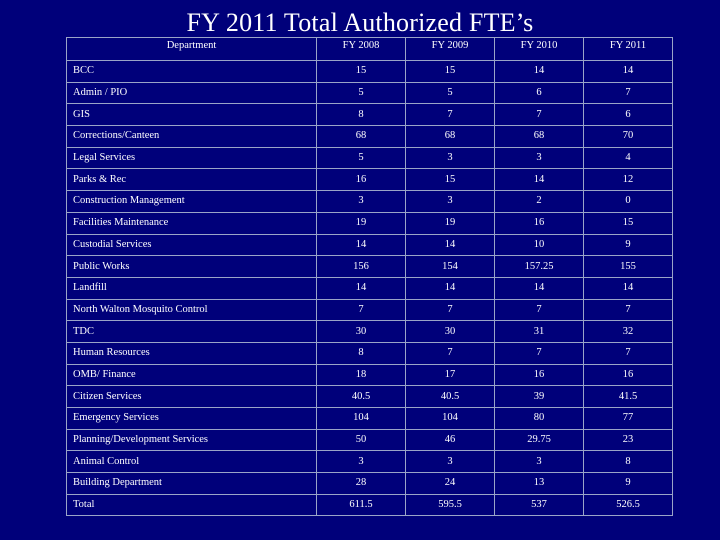 The image size is (720, 540). Describe the element at coordinates (191, 93) in the screenshot. I see `department-cell: Admin / PIO` at that location.